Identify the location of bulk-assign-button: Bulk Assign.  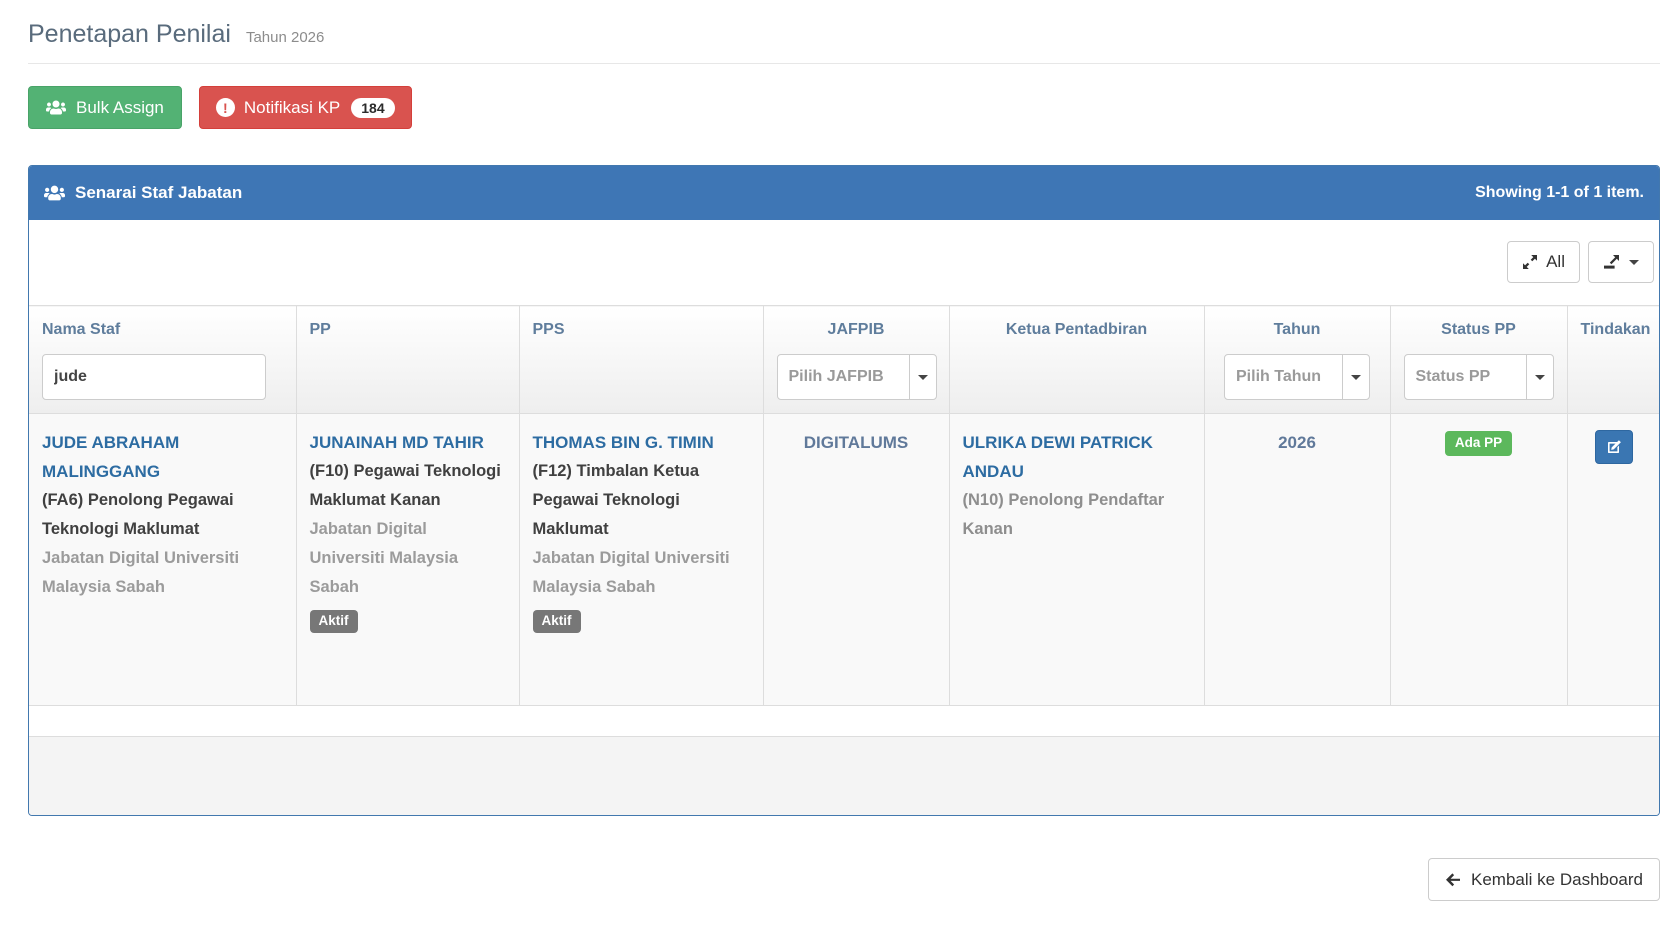
(105, 107).